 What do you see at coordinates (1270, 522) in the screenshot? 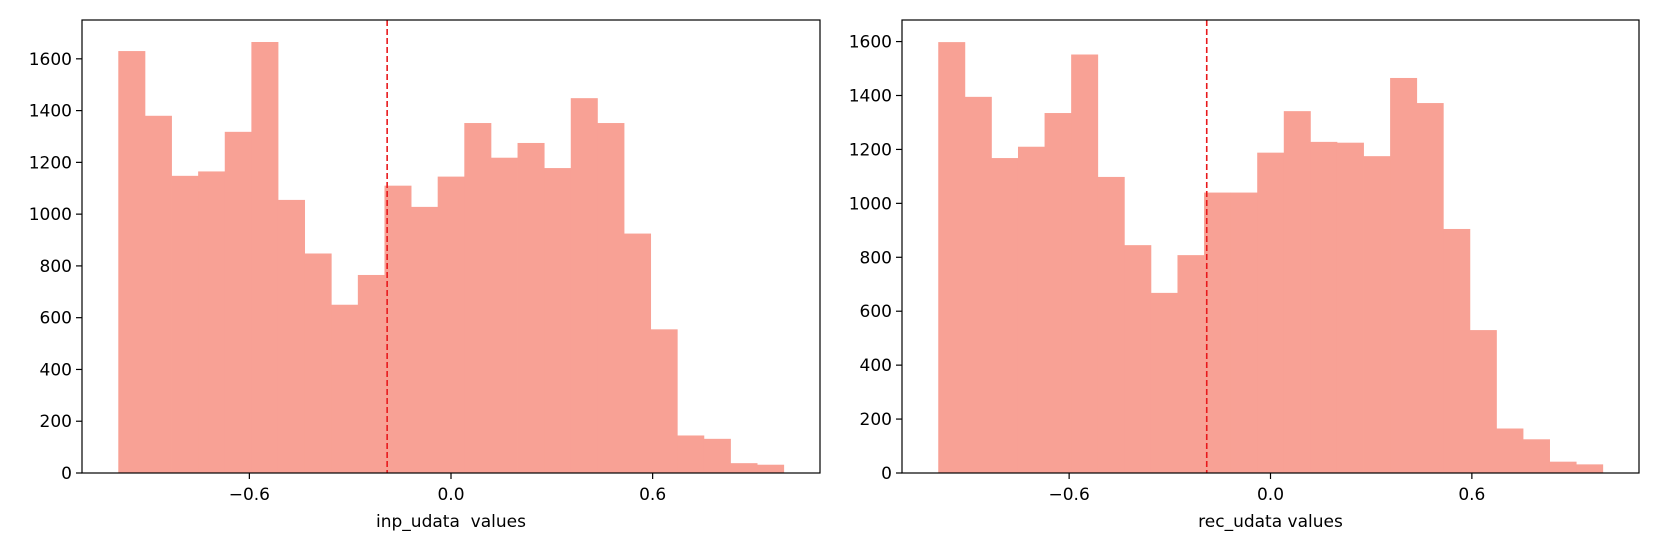
I see `x-axis-label: rec_udata values` at bounding box center [1270, 522].